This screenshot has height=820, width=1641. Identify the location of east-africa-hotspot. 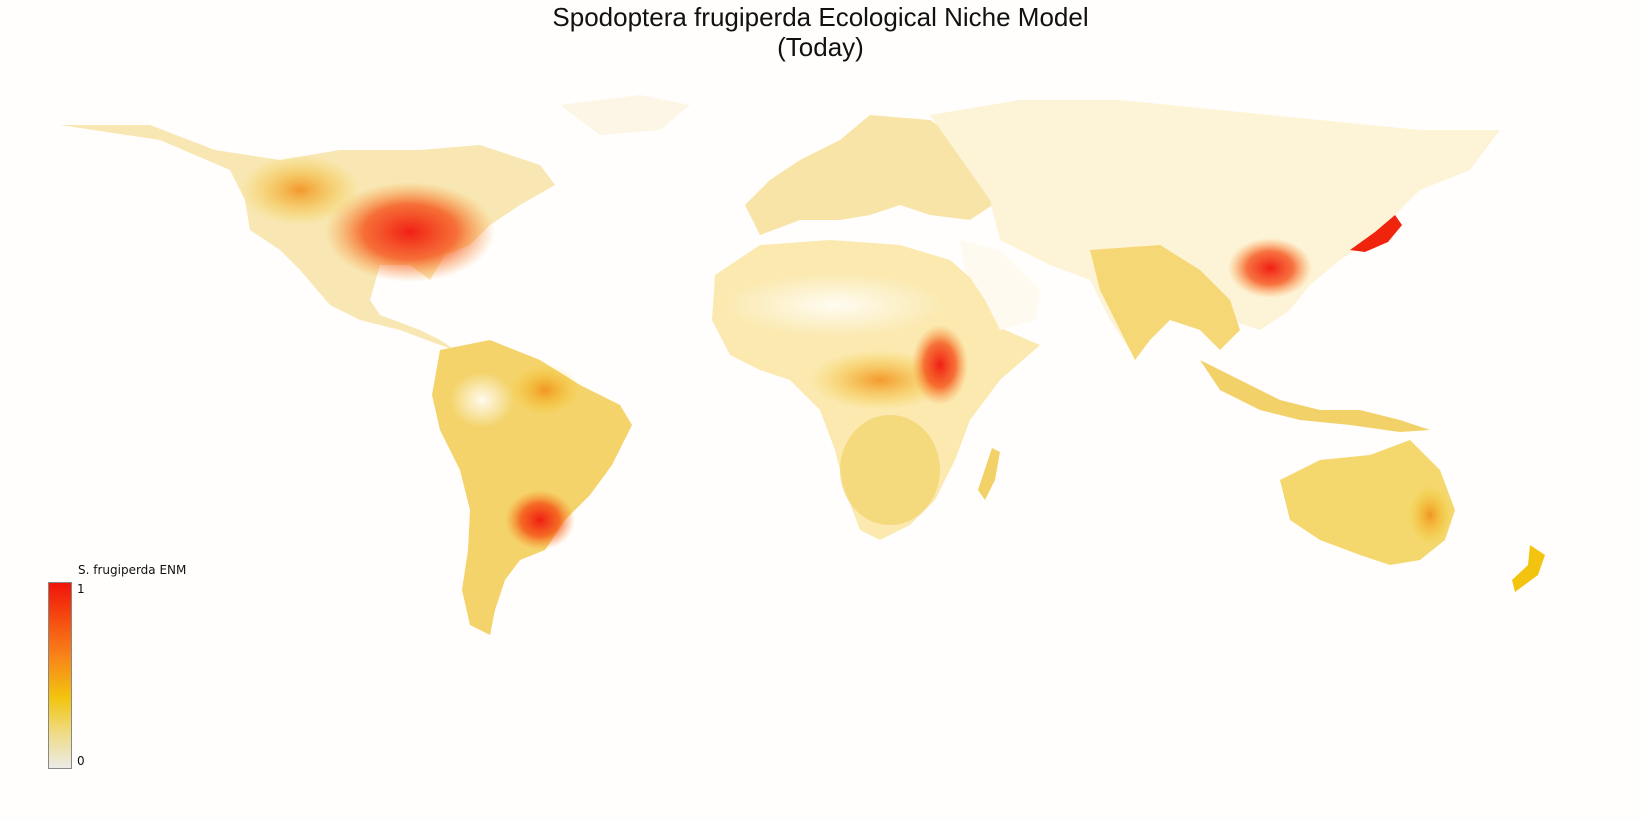
(940, 365).